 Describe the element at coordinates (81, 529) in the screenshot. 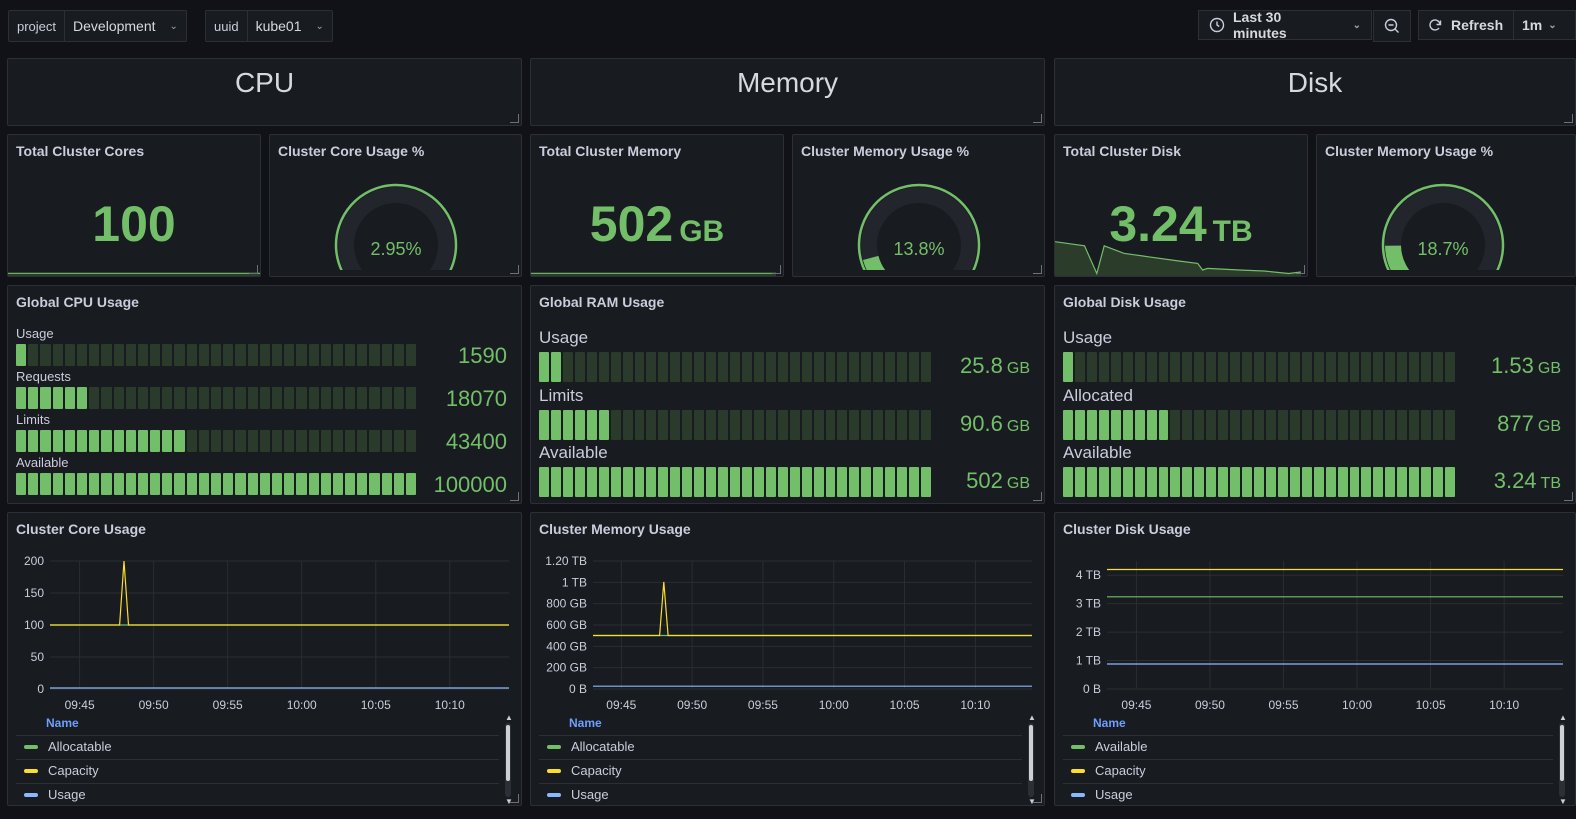

I see `panel-title: Cluster Core Usage` at that location.